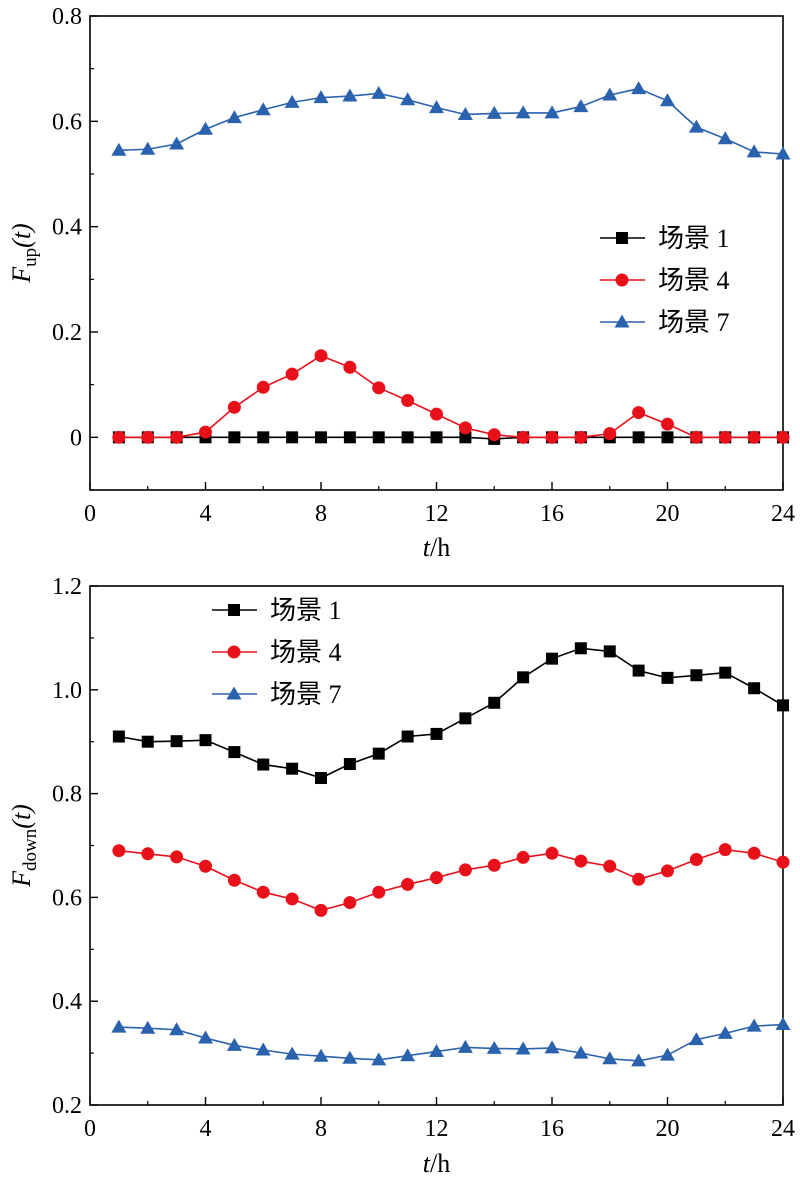  I want to click on legend-label: 场景 1, so click(306, 610).